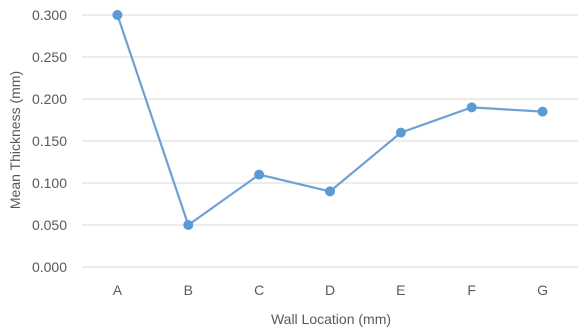  Describe the element at coordinates (49, 15) in the screenshot. I see `y-tick-label: 0.300` at that location.